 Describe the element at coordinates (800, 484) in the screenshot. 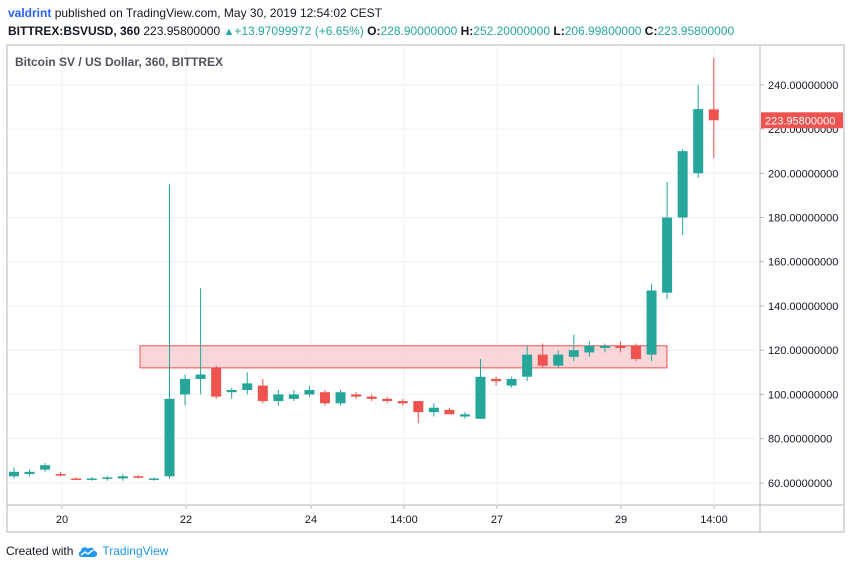

I see `y-tick-label: 60.00000000` at that location.